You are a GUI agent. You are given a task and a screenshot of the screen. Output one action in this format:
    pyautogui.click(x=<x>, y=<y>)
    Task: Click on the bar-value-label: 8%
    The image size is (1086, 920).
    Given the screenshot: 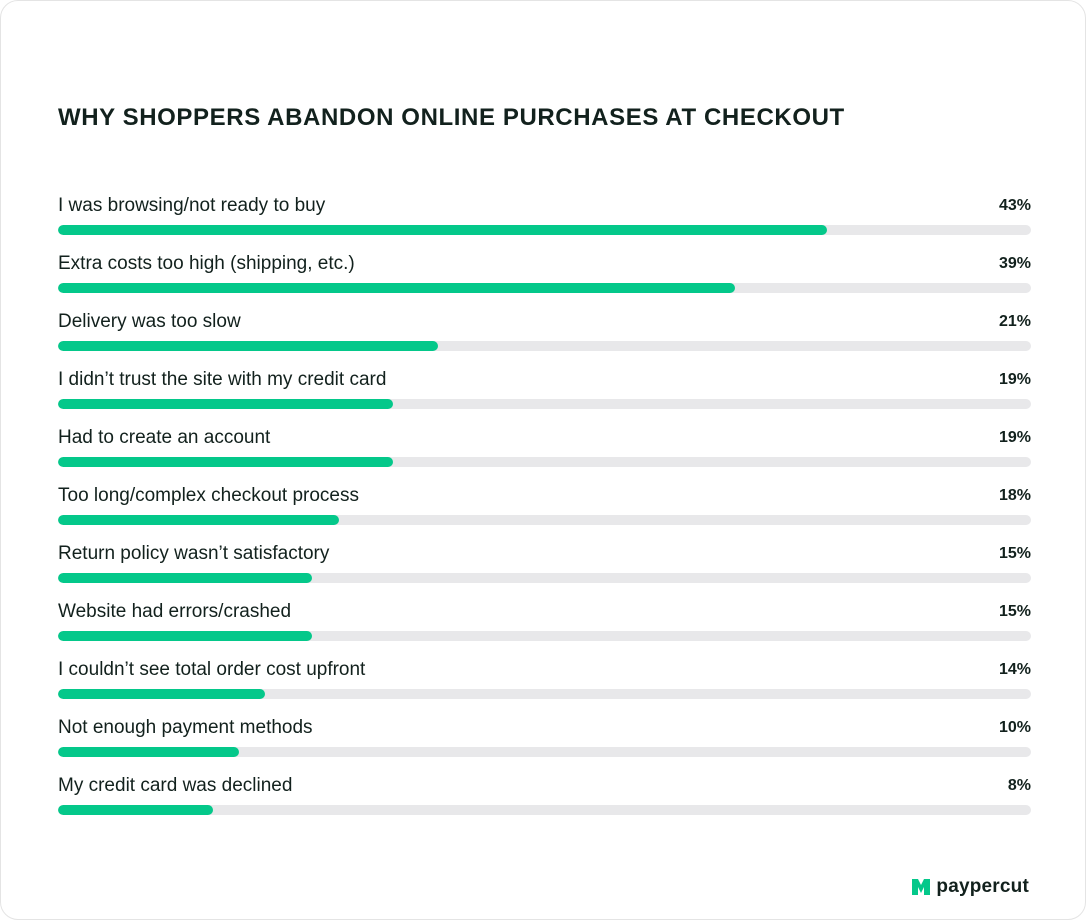 What is the action you would take?
    pyautogui.click(x=1019, y=785)
    